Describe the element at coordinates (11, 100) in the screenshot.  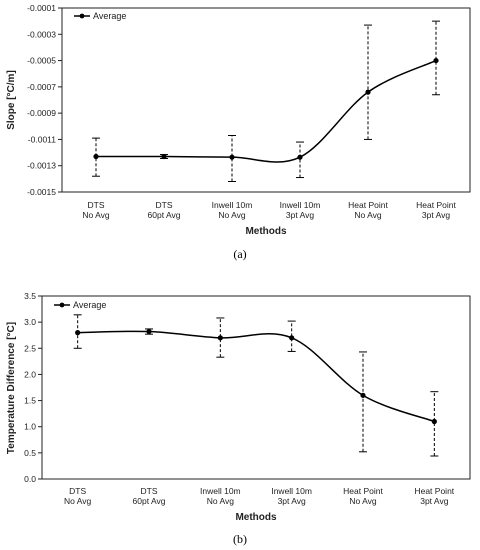
I see `y-axis-title-a: Slope [°C/m]` at that location.